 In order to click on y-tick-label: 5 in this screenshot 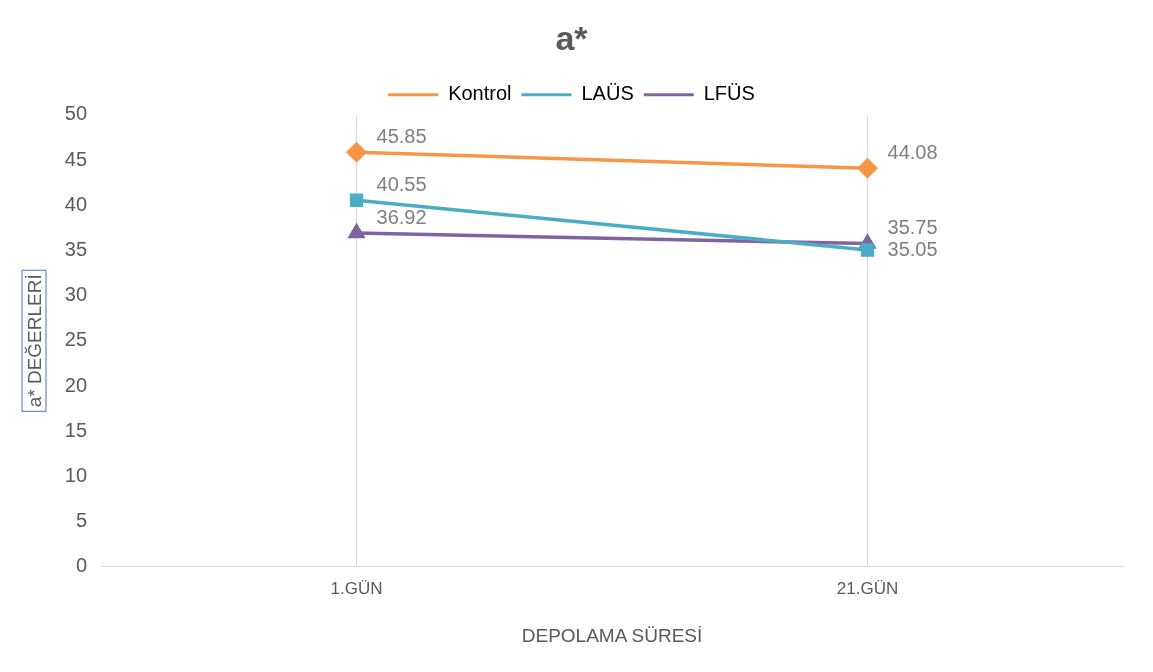, I will do `click(81, 520)`.